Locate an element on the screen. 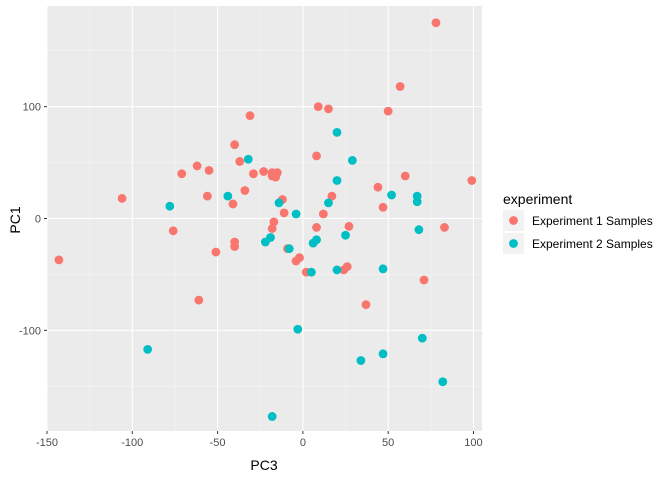 This screenshot has height=480, width=672. y-tick-label: 0 is located at coordinates (38, 220).